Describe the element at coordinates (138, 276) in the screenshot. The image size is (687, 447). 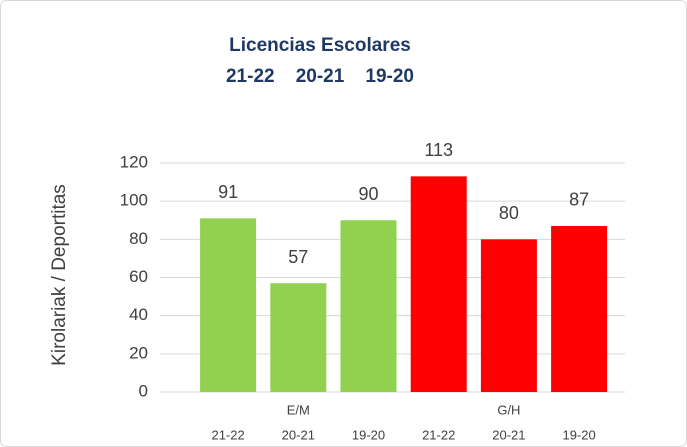
I see `y-tick-label: 60` at that location.